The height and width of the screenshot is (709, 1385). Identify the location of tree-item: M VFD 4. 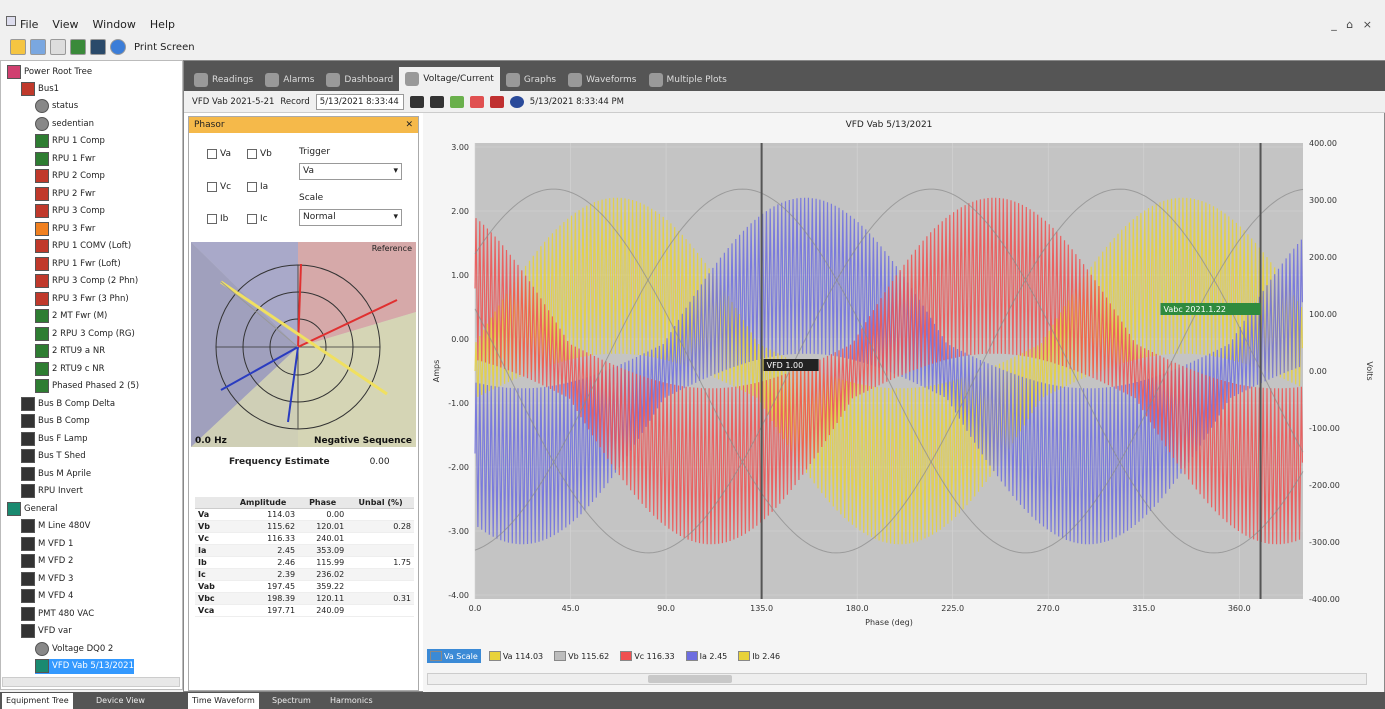
(47, 596).